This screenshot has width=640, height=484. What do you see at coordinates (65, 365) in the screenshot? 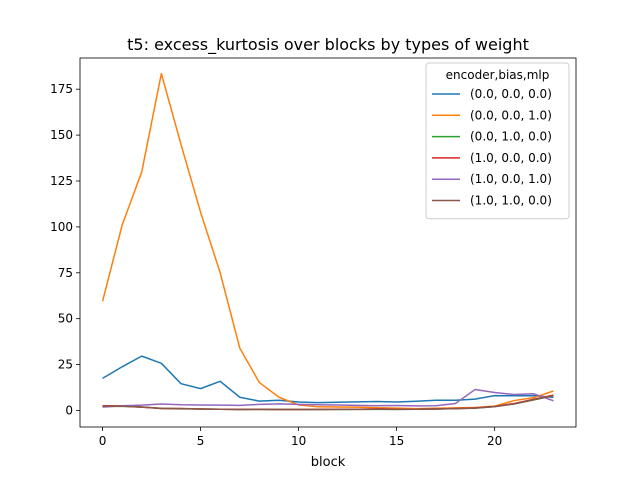
I see `y-tick-label: 25` at bounding box center [65, 365].